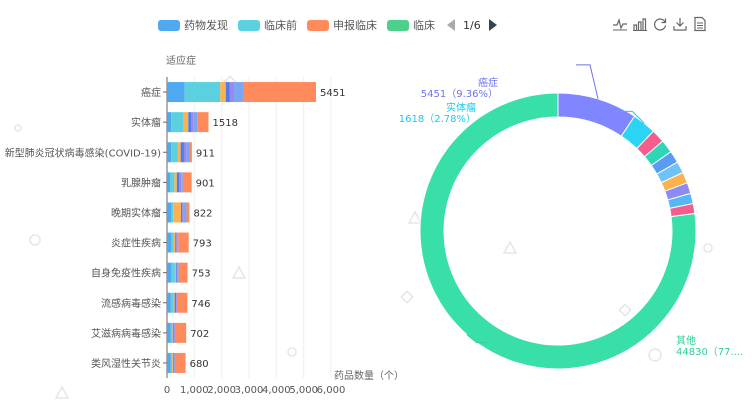  I want to click on bar-total-label: 746, so click(200, 304).